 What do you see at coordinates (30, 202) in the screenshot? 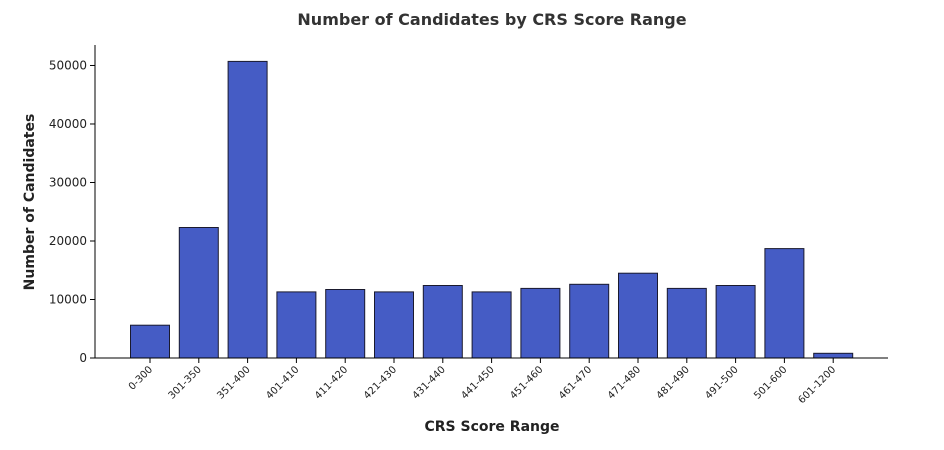
I see `y-axis-label: Number of Candidates` at bounding box center [30, 202].